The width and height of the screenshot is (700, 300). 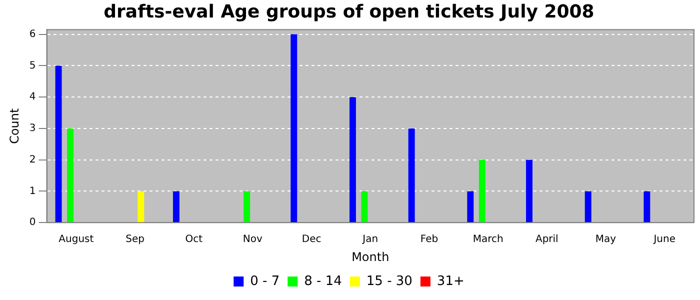 What do you see at coordinates (135, 240) in the screenshot?
I see `x-tick-label: Sep` at bounding box center [135, 240].